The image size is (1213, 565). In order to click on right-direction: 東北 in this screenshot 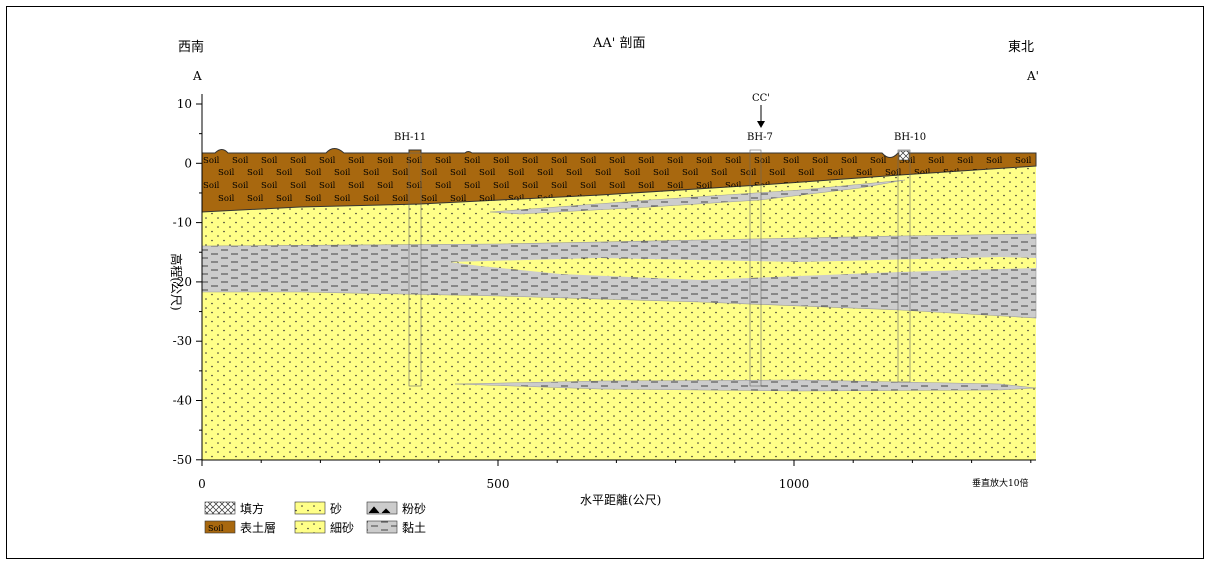, I will do `click(1021, 47)`.